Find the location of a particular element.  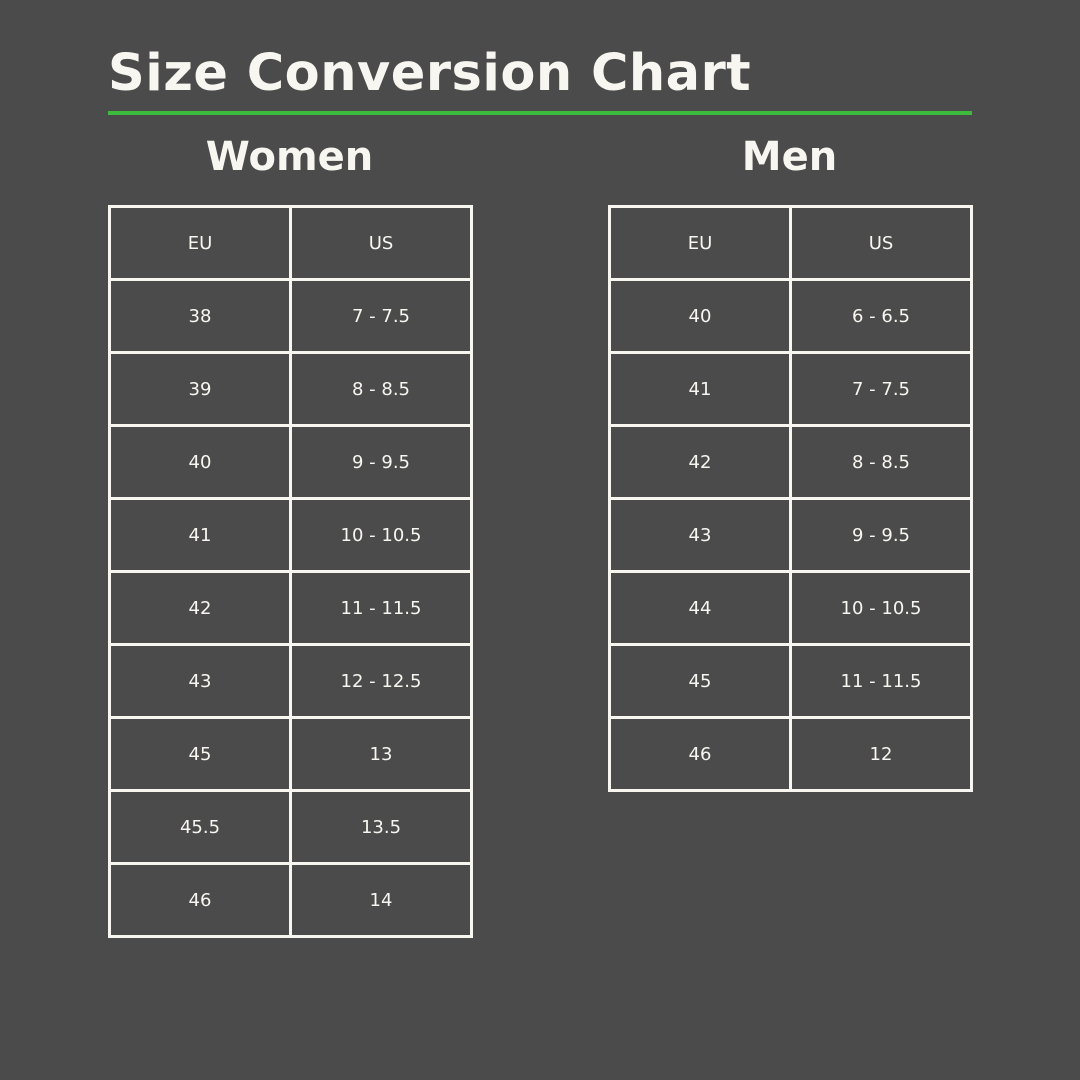

table-row: 43 12 - 12.5 is located at coordinates (290, 681).